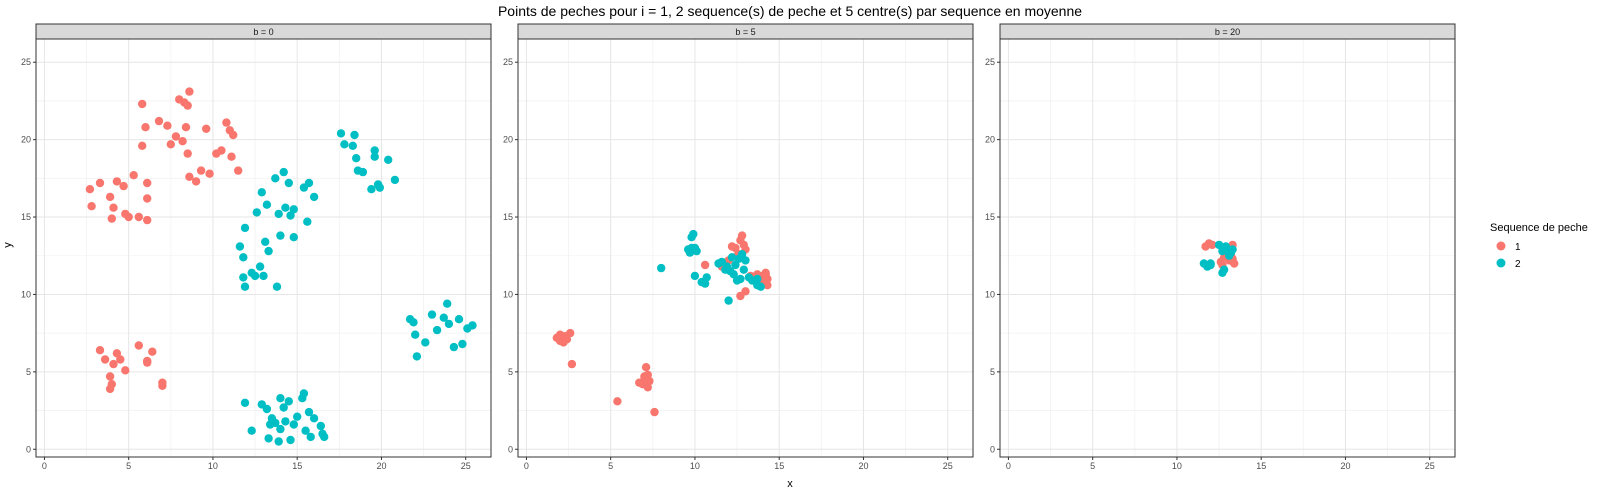 The image size is (1600, 500). Describe the element at coordinates (44, 466) in the screenshot. I see `x-tick-label: 0` at that location.